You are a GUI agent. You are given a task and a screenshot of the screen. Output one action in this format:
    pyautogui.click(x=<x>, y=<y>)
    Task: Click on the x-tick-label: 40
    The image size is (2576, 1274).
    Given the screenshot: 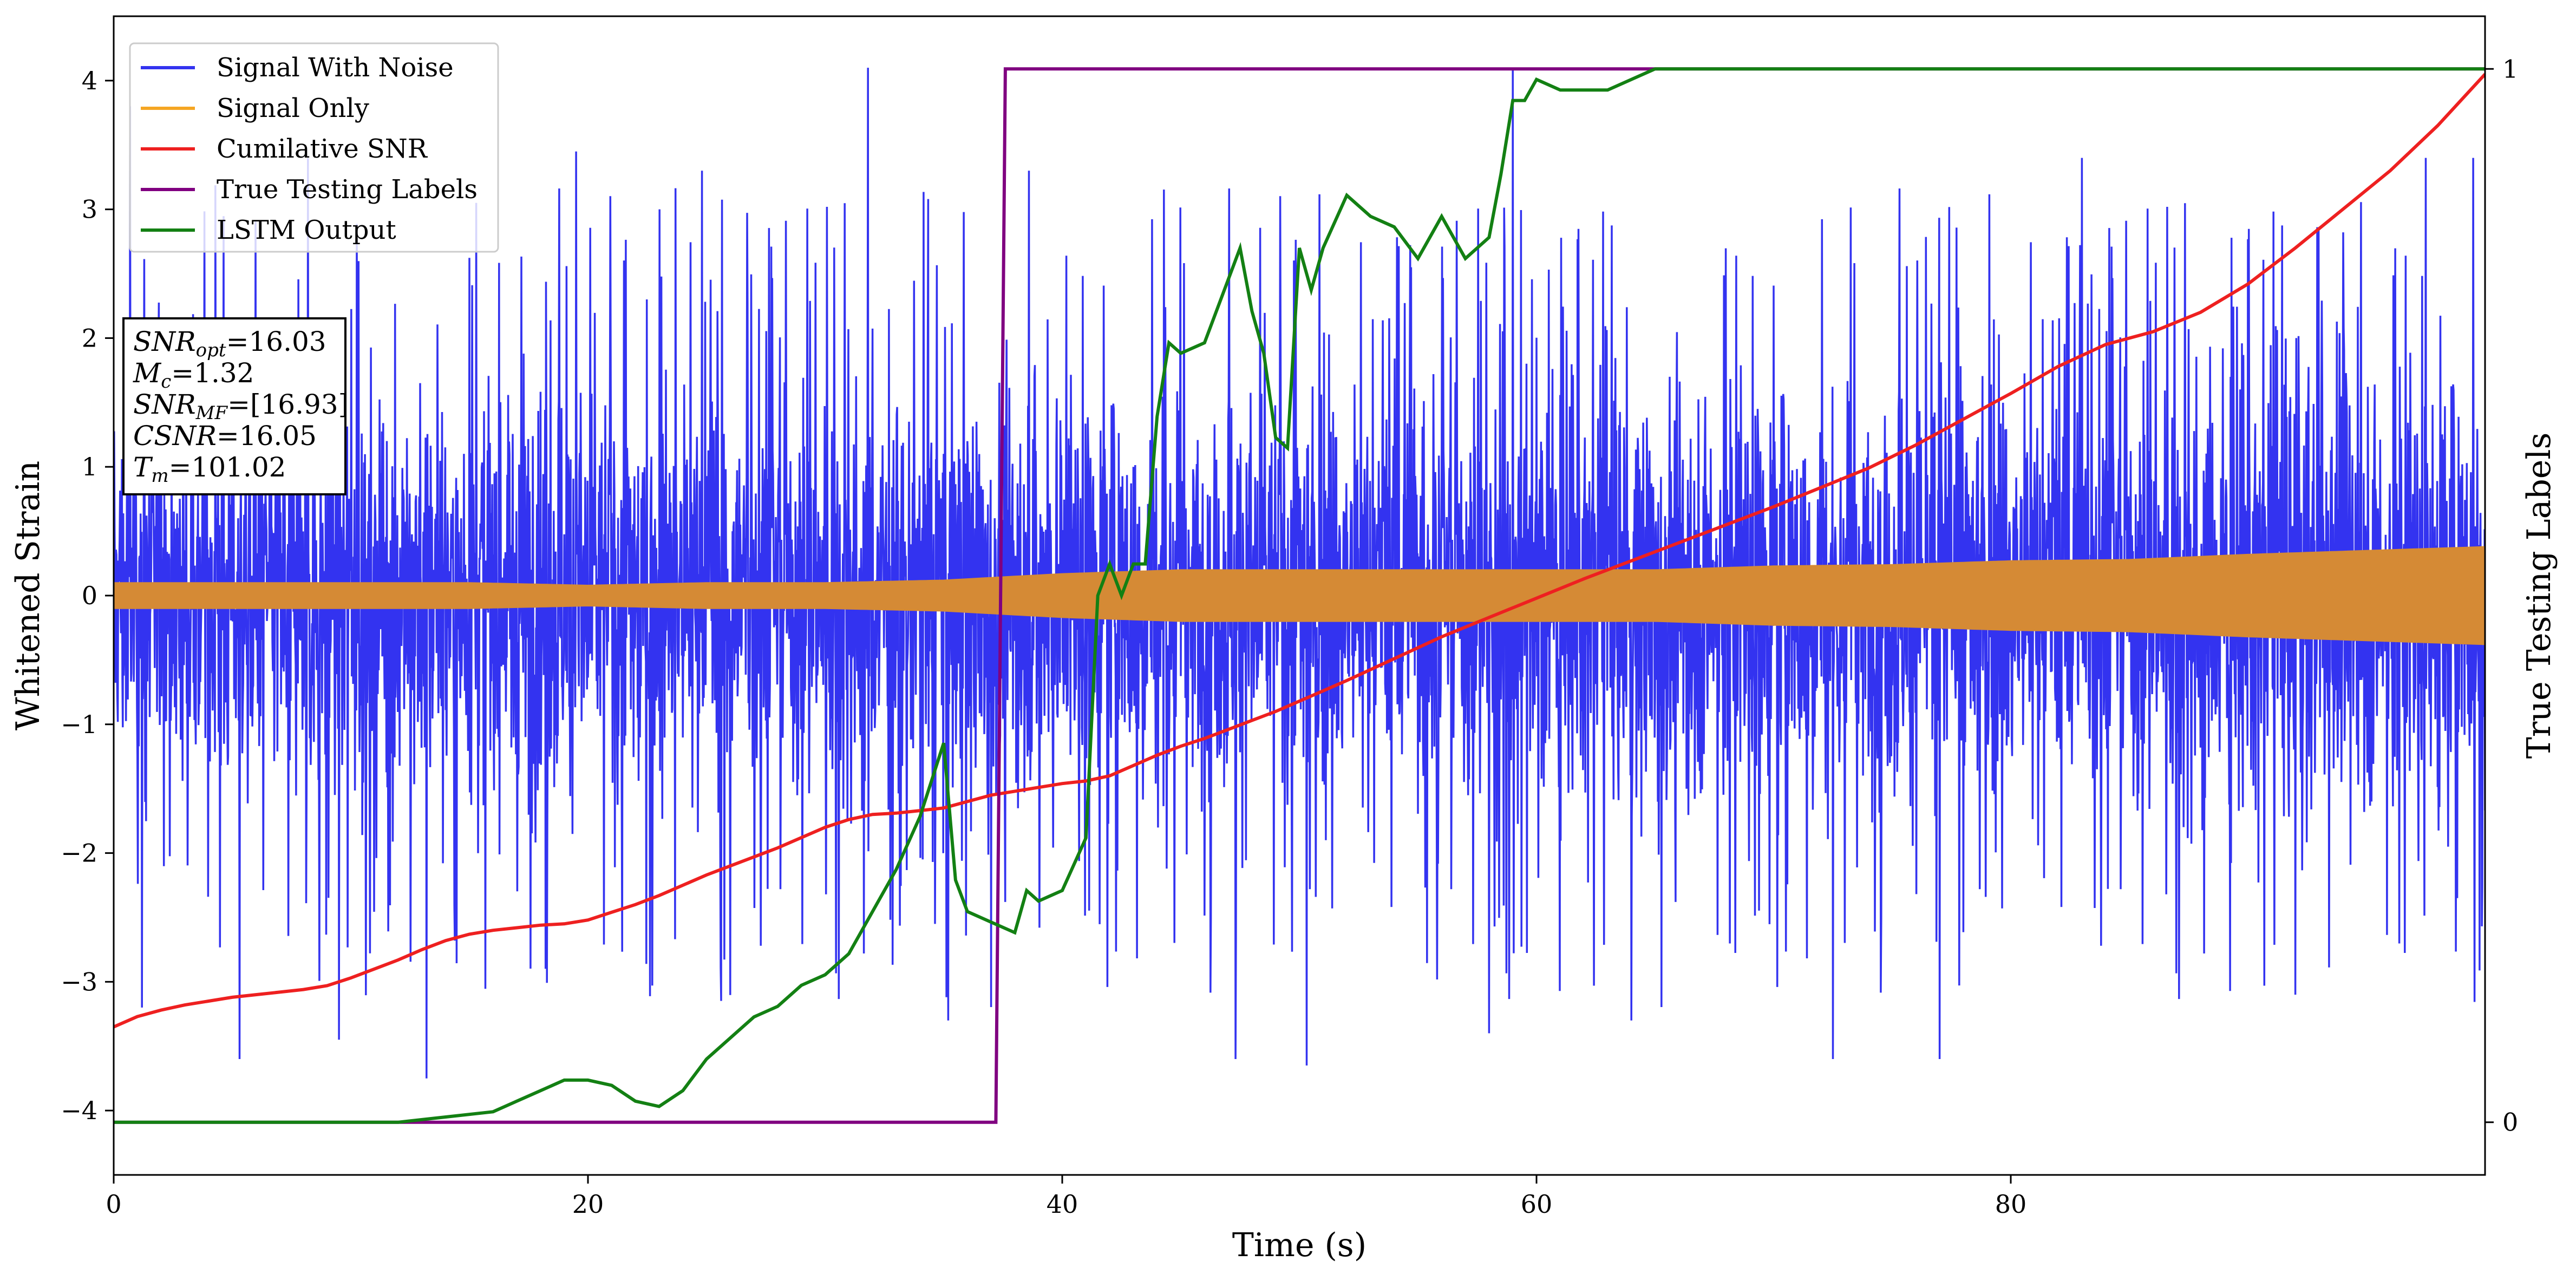 What is the action you would take?
    pyautogui.click(x=1062, y=1204)
    